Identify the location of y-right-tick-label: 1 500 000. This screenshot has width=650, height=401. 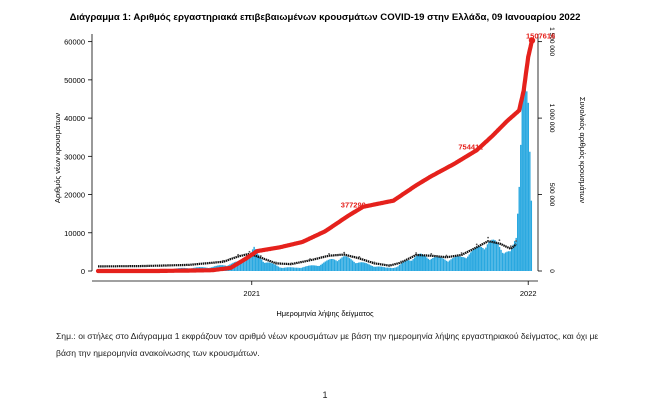
(551, 41).